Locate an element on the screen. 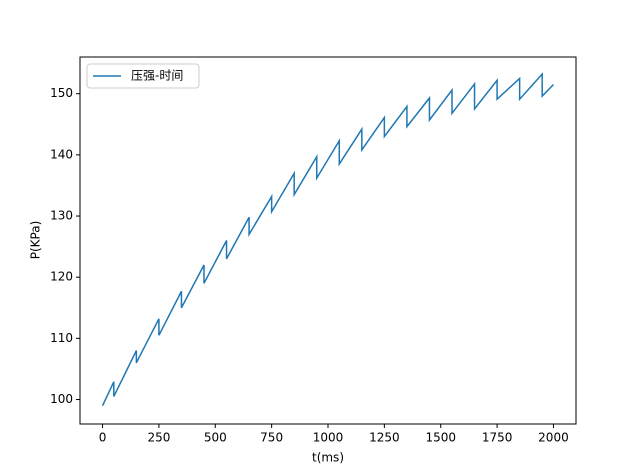  x-axis-label: t(ms) is located at coordinates (328, 458).